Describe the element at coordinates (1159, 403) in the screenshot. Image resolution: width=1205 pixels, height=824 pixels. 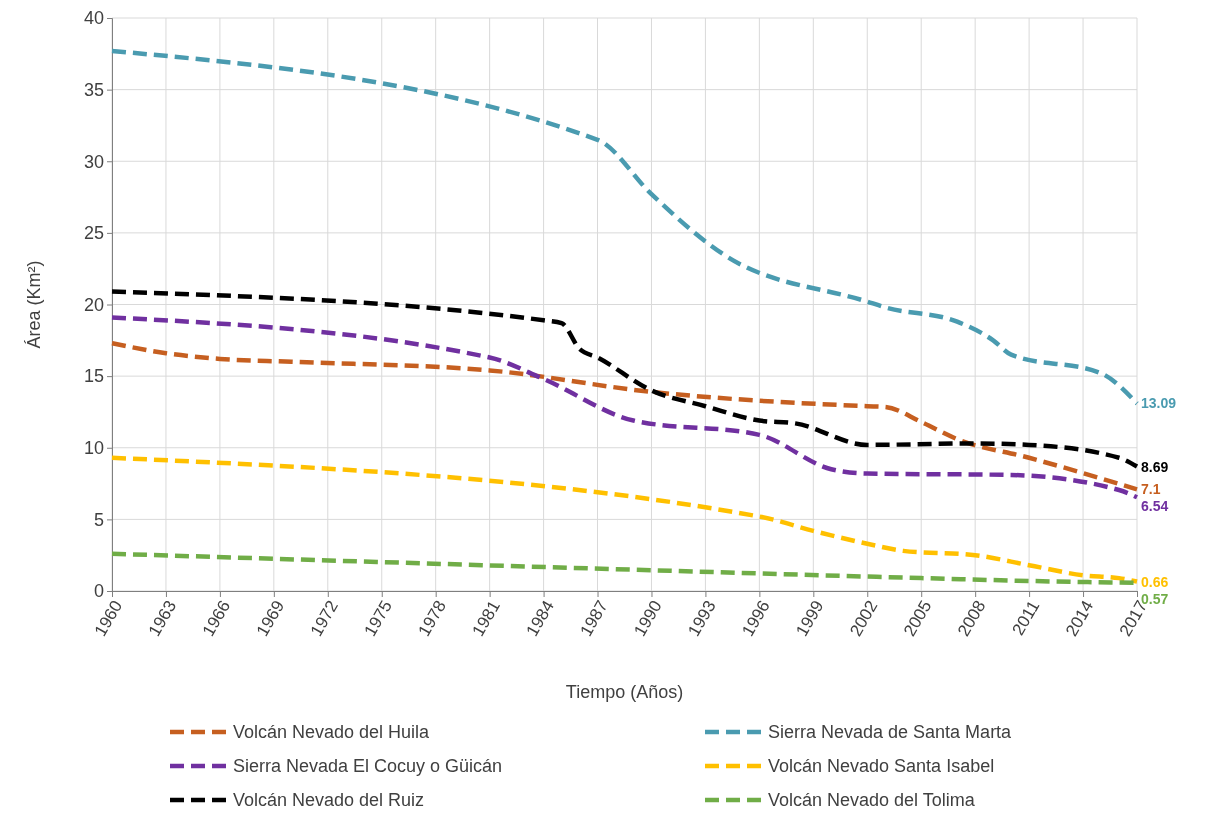
I see `data-label: 13.09` at that location.